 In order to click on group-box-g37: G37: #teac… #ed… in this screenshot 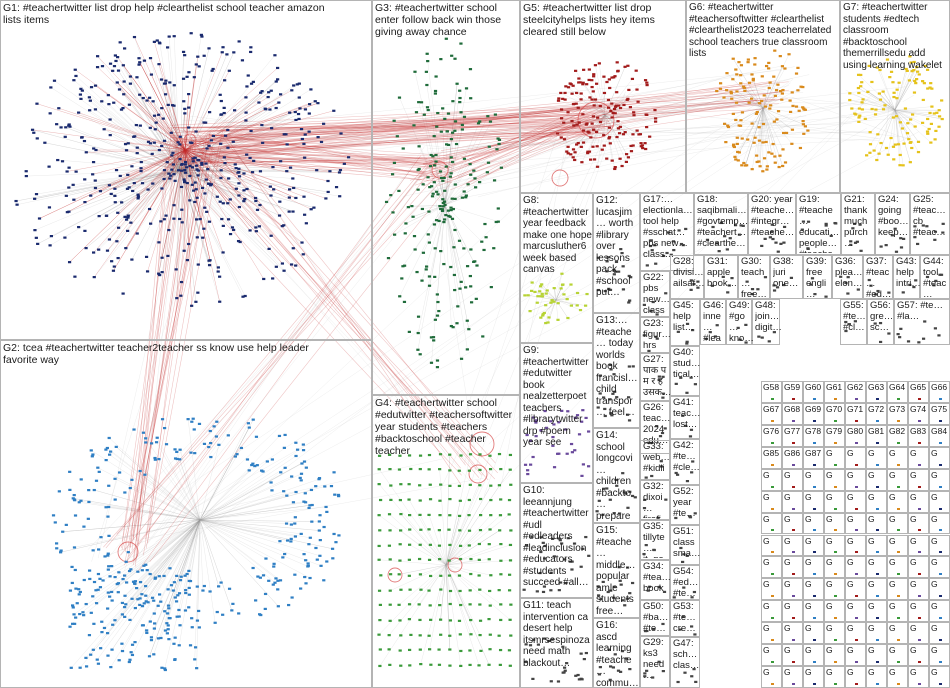, I will do `click(878, 277)`.